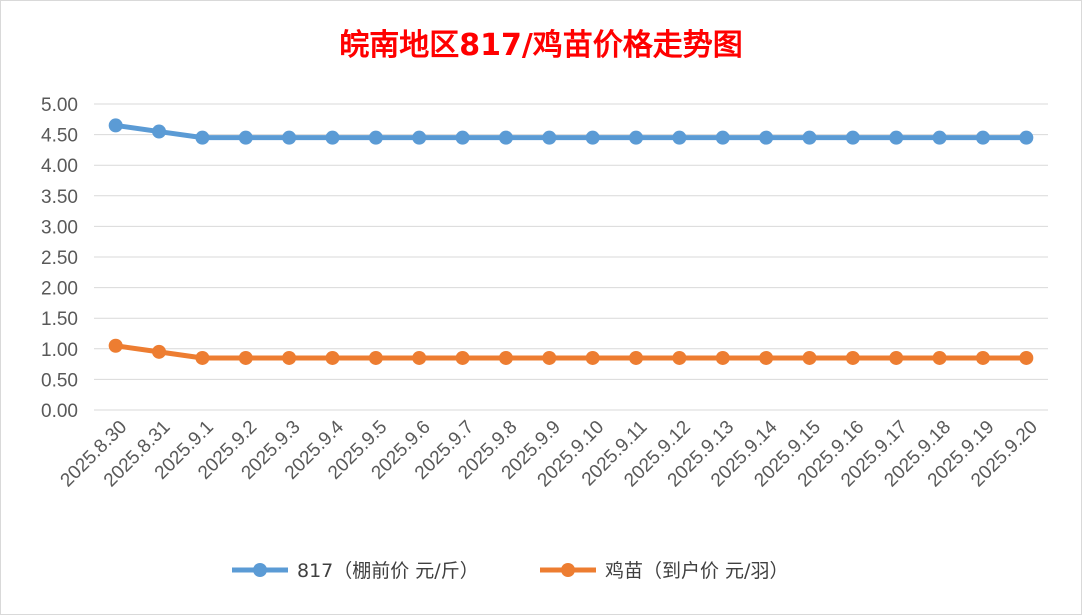 This screenshot has width=1083, height=616. Describe the element at coordinates (59, 105) in the screenshot. I see `y-tick-label: 5.00` at that location.